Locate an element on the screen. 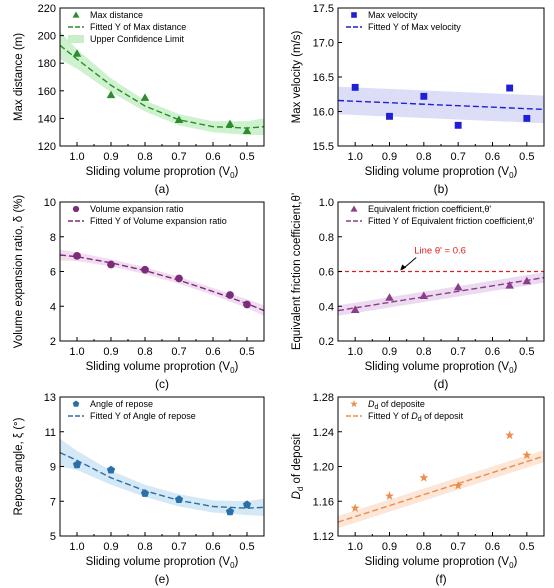 This screenshot has width=554, height=588. arrow-head is located at coordinates (403, 267).